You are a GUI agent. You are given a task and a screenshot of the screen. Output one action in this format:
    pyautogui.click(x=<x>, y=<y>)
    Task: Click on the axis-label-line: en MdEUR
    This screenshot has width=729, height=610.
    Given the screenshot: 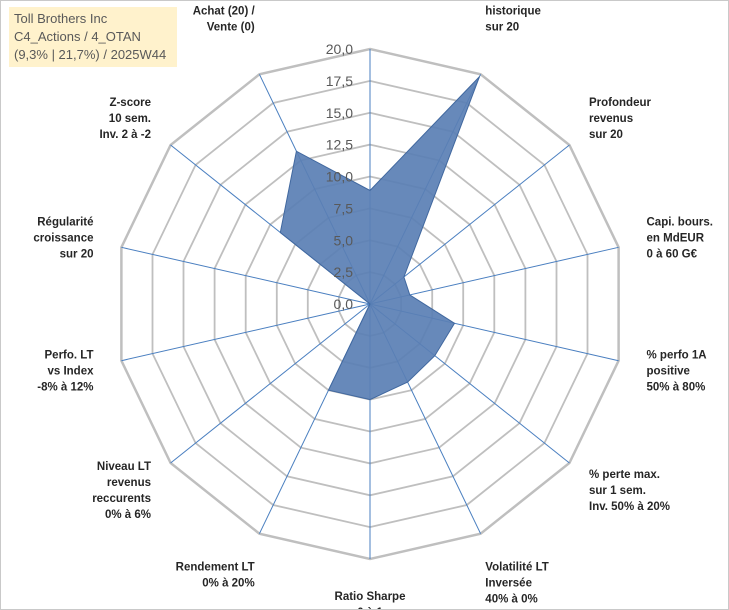 What is the action you would take?
    pyautogui.click(x=676, y=239)
    